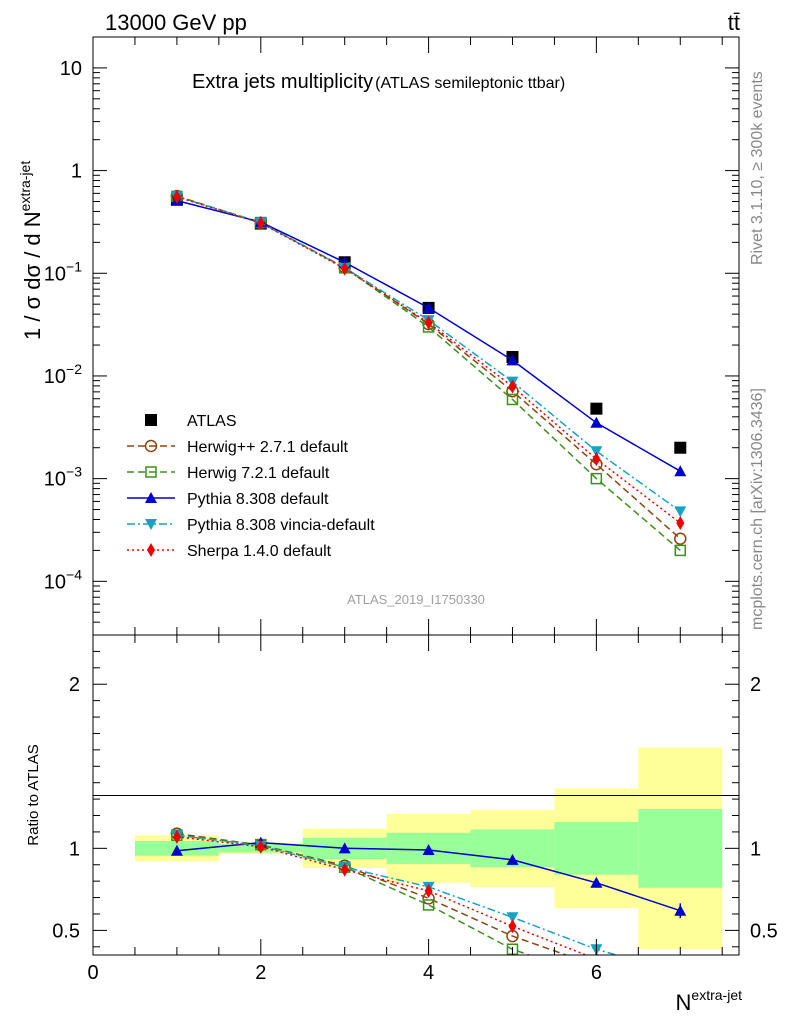 The height and width of the screenshot is (1024, 786). What do you see at coordinates (755, 685) in the screenshot?
I see `ratio-y-tick-label-right: 2` at bounding box center [755, 685].